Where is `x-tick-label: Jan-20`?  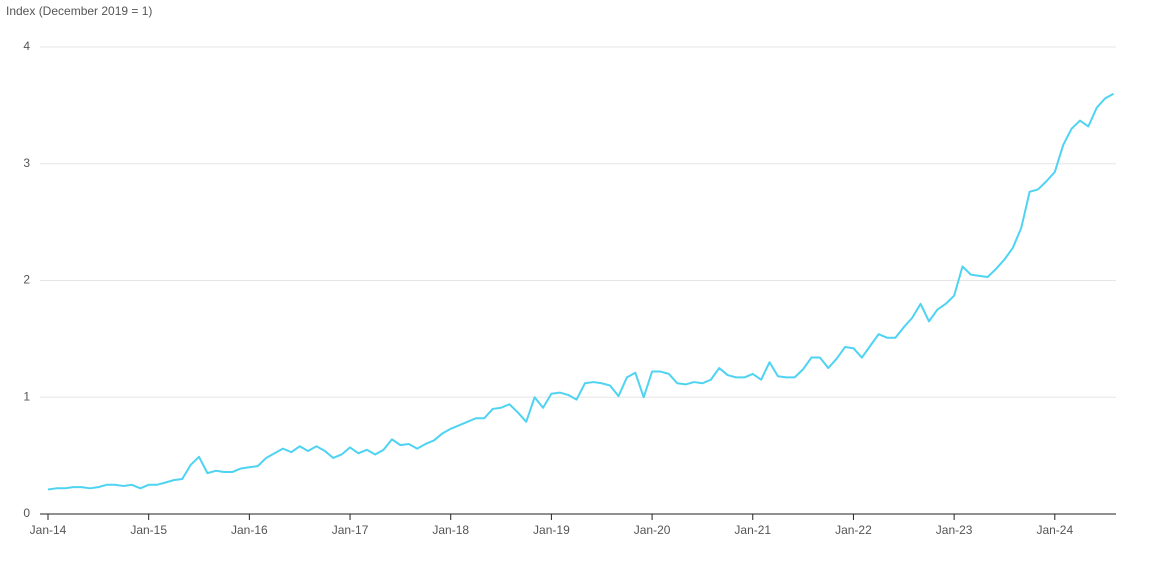
x-tick-label: Jan-20 is located at coordinates (652, 530).